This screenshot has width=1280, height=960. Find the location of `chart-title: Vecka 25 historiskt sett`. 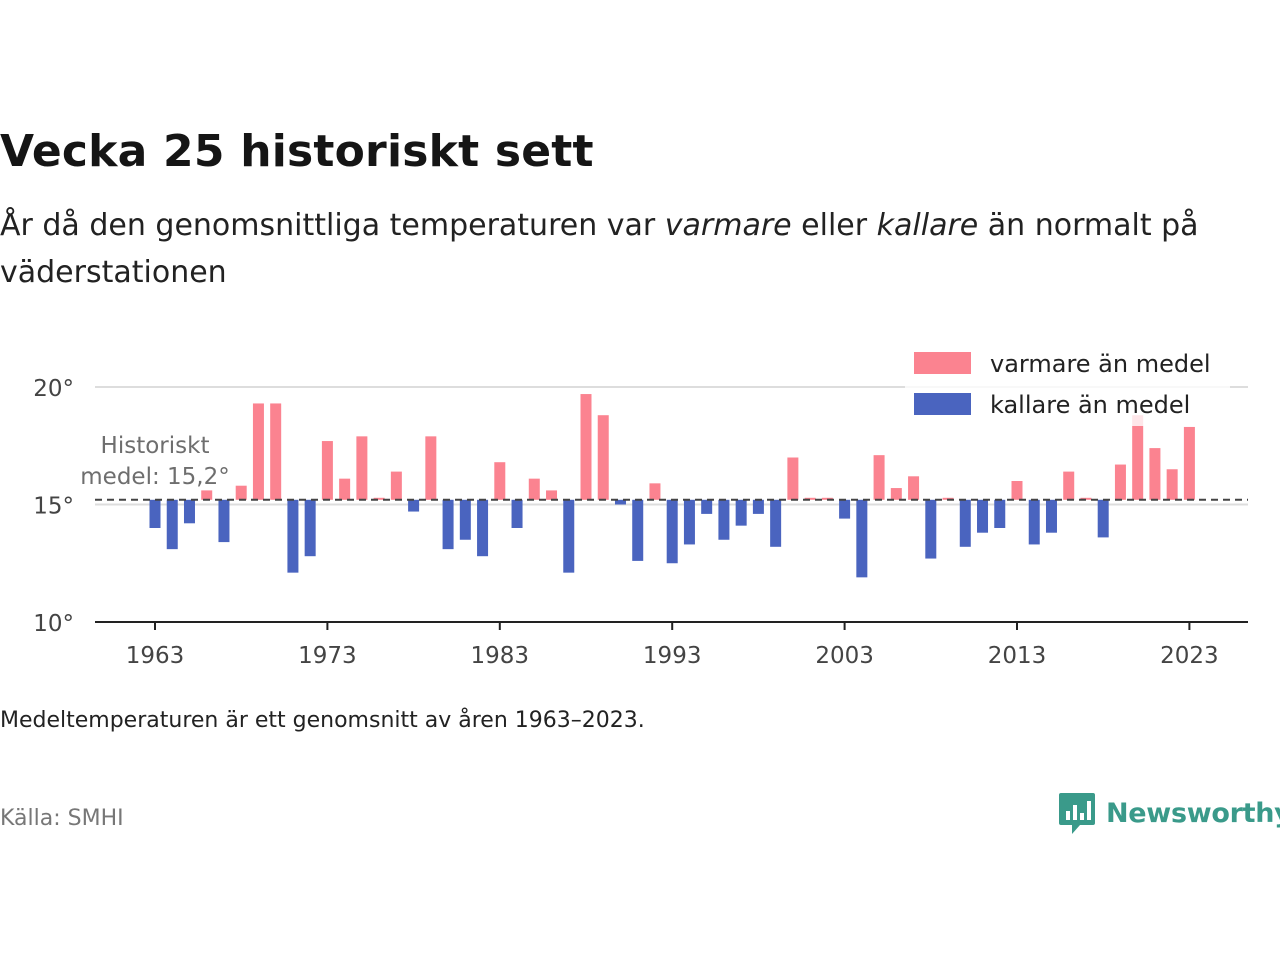

chart-title: Vecka 25 historiskt sett is located at coordinates (297, 151).